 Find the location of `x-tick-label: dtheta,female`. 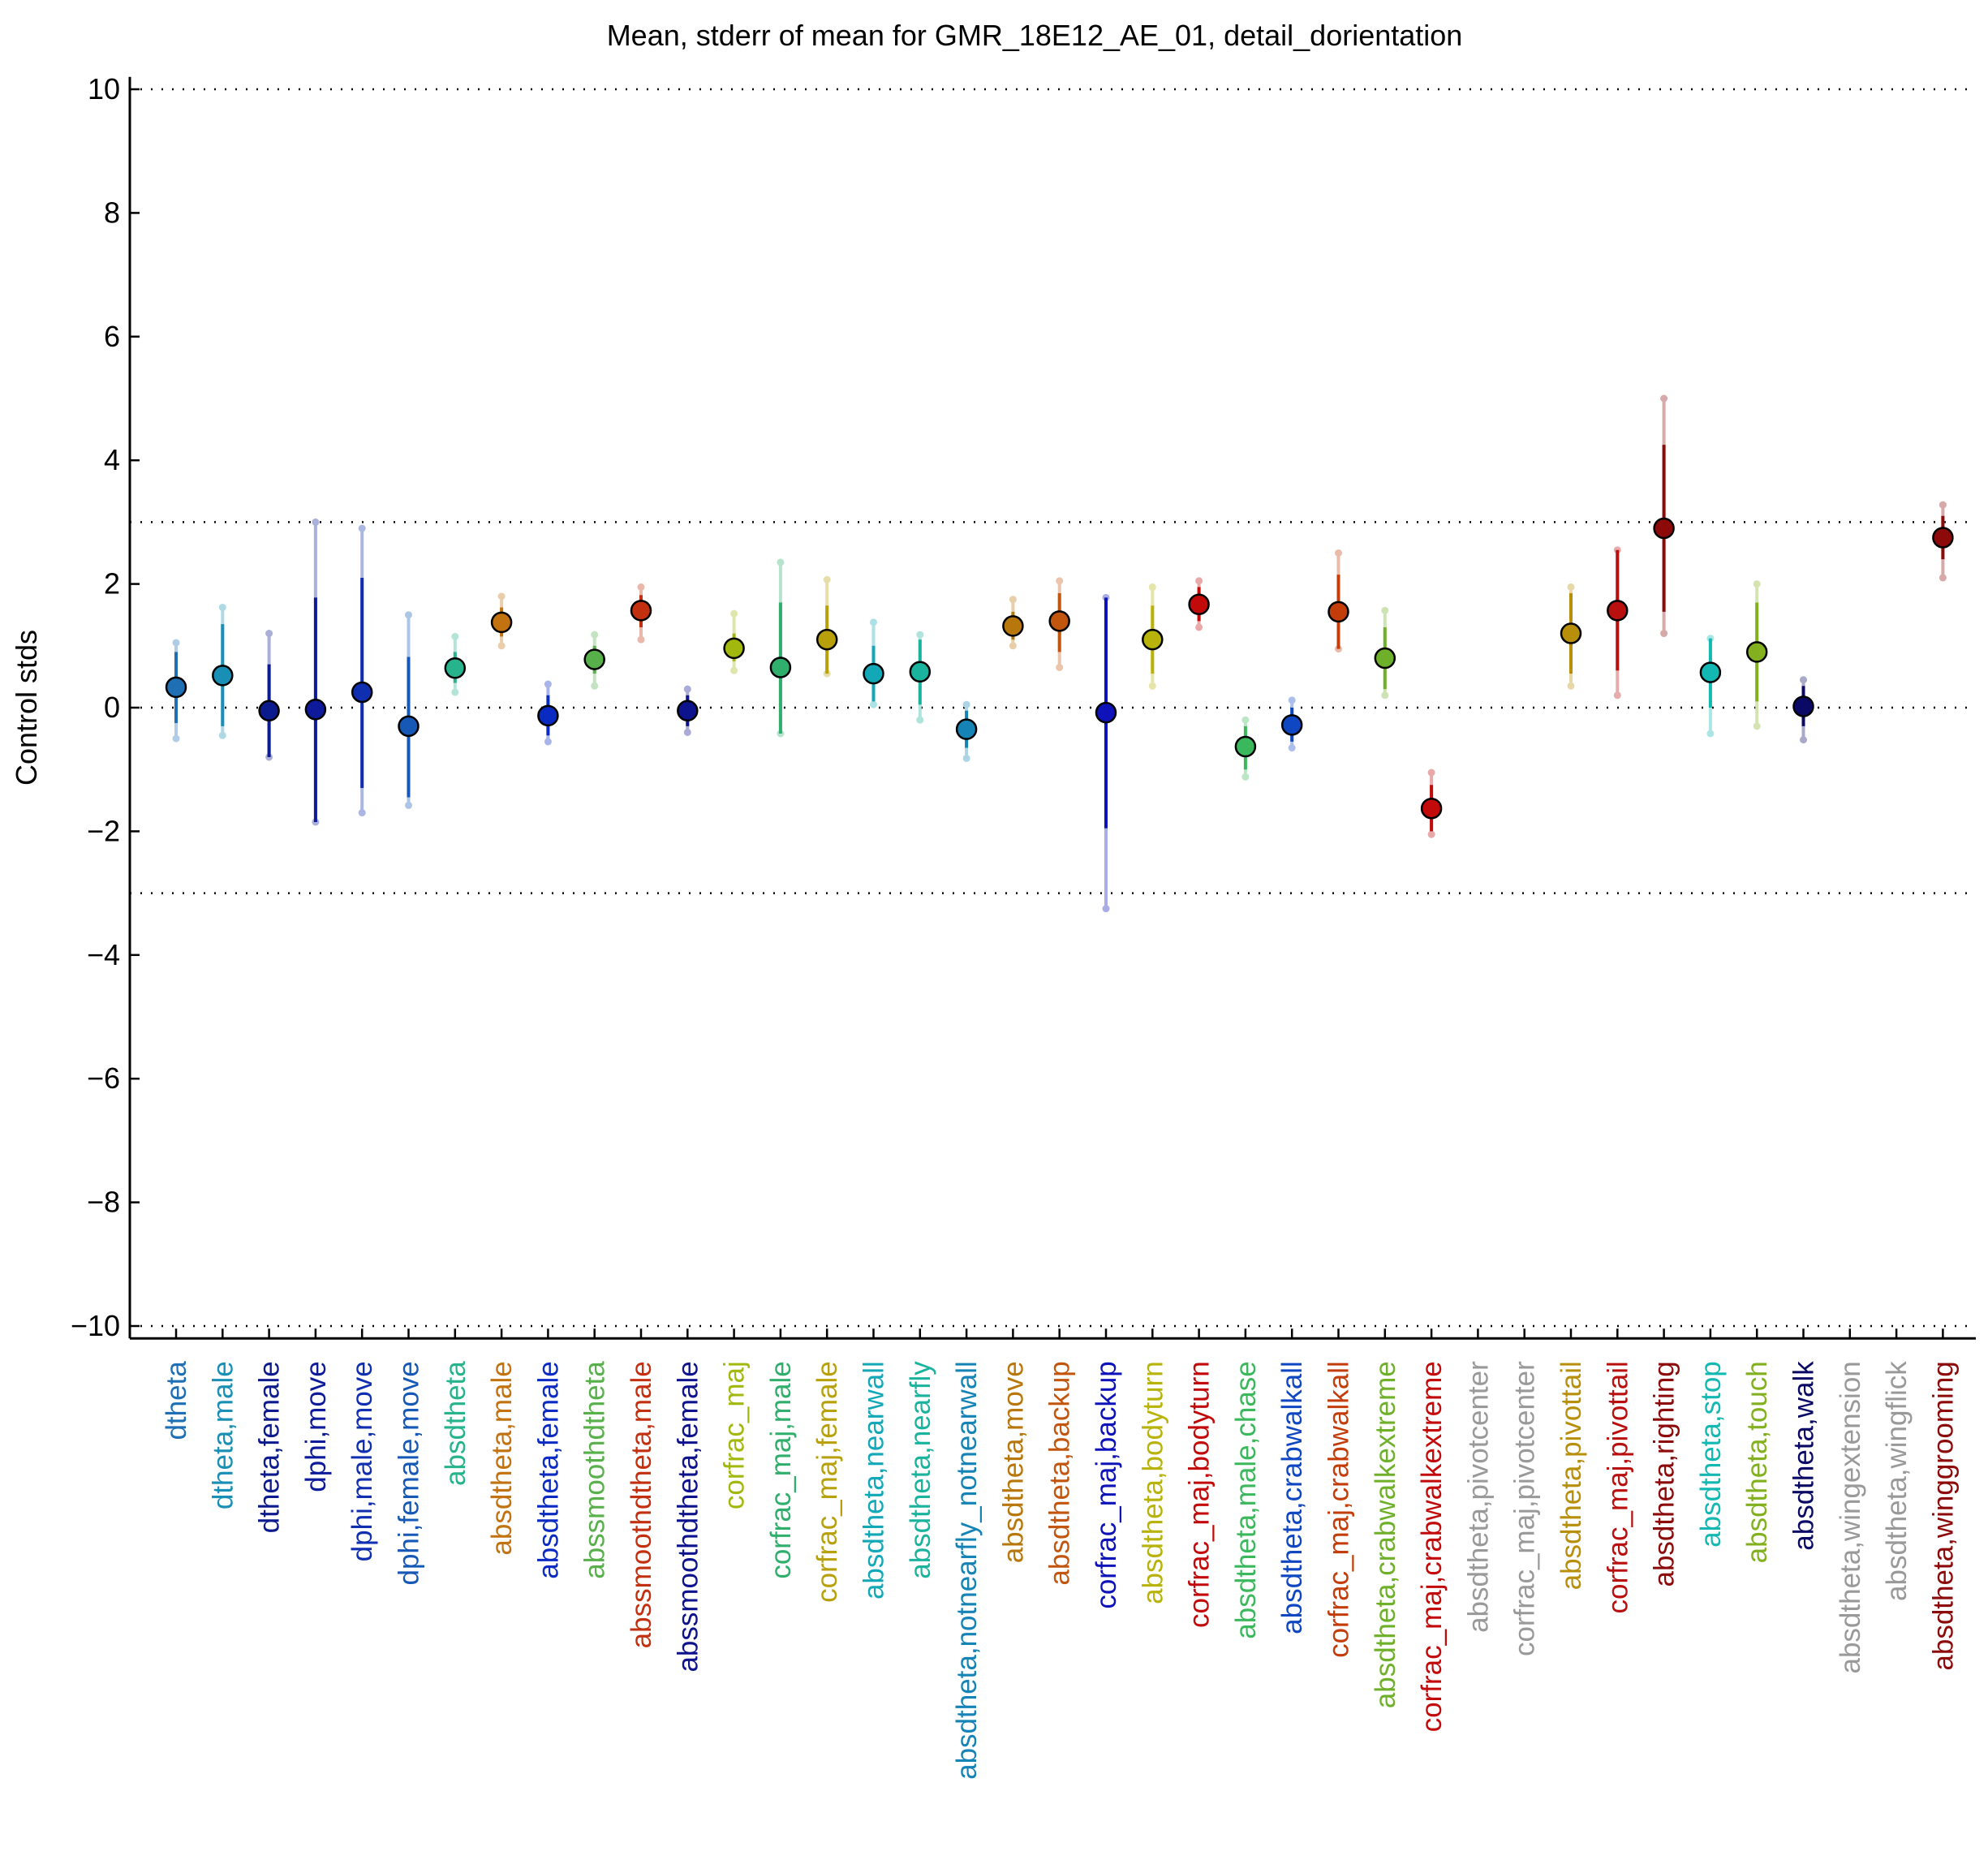

x-tick-label: dtheta,female is located at coordinates (270, 1447).